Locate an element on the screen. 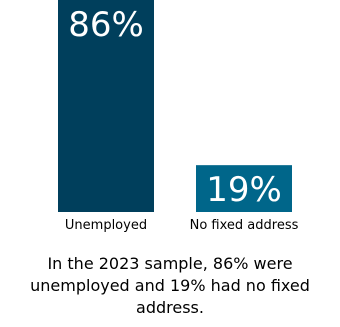 Image resolution: width=340 pixels, height=327 pixels. bar-value-label-1: 19% is located at coordinates (244, 190).